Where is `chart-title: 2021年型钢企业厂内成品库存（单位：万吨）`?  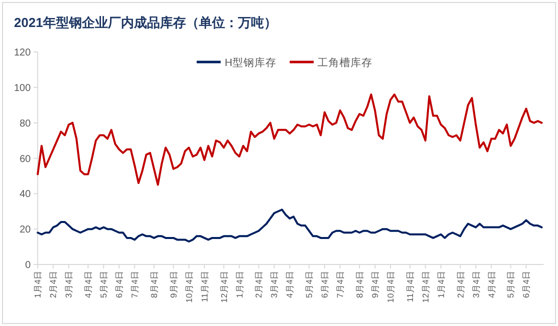 chart-title: 2021年型钢企业厂内成品库存（单位：万吨） is located at coordinates (145, 22).